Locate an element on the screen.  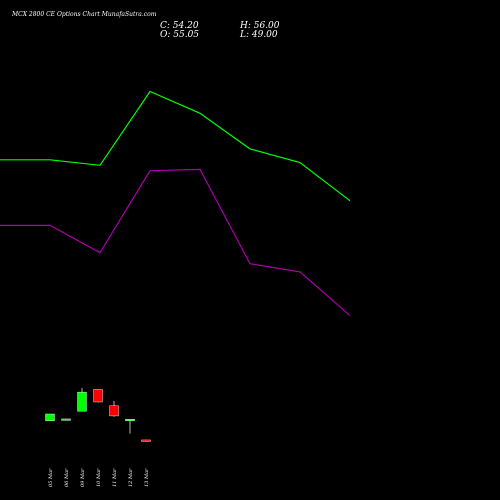
candle-06-mar is located at coordinates (66, 419).